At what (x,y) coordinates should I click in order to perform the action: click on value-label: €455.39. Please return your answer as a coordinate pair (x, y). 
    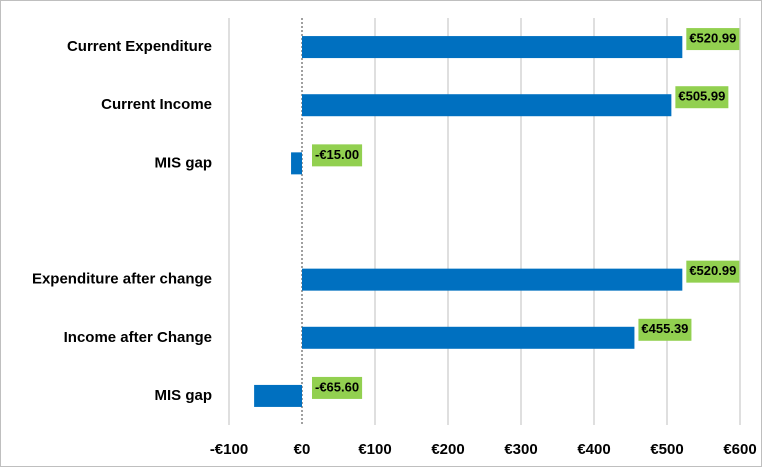
    Looking at the image, I should click on (664, 328).